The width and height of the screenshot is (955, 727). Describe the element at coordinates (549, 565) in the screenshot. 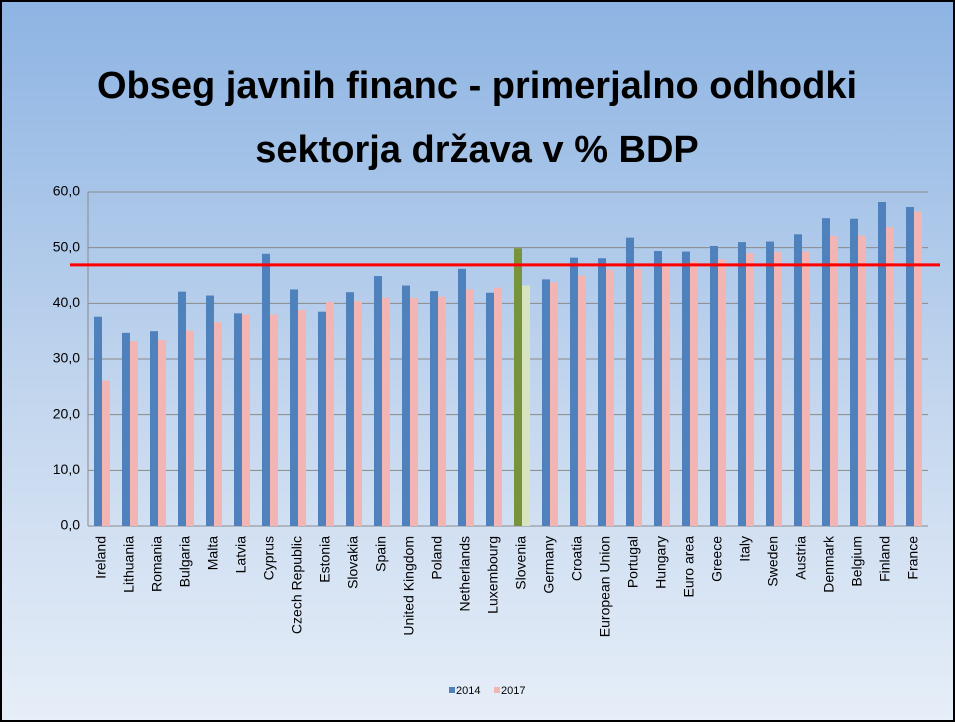

I see `x-tick-label: Germany` at that location.